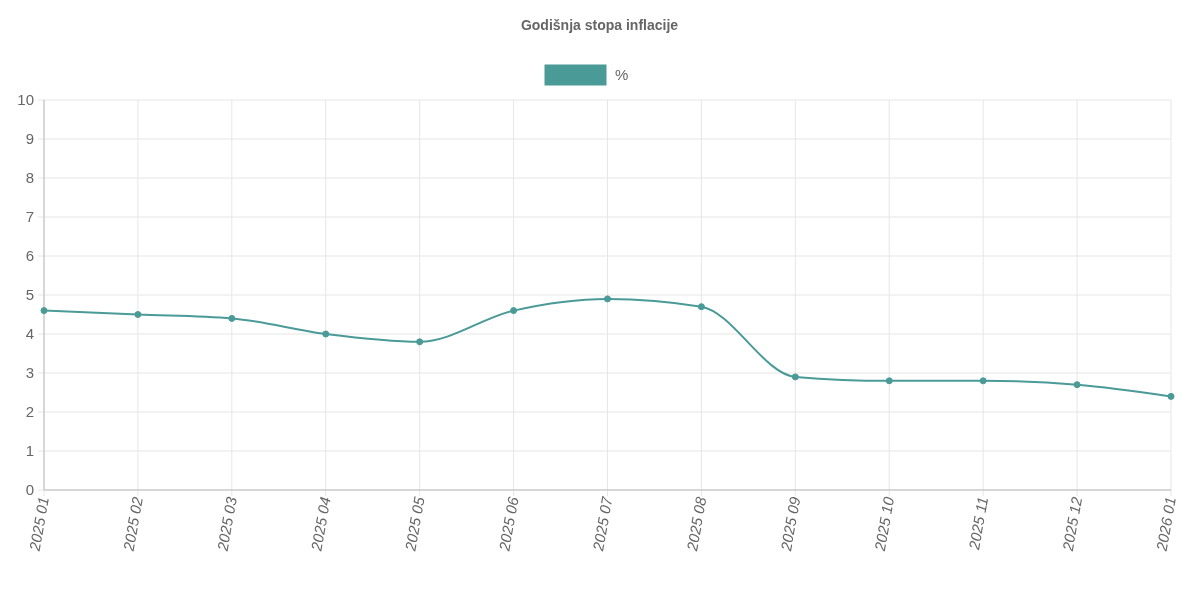  Describe the element at coordinates (29, 216) in the screenshot. I see `y-tick-label: 7` at that location.